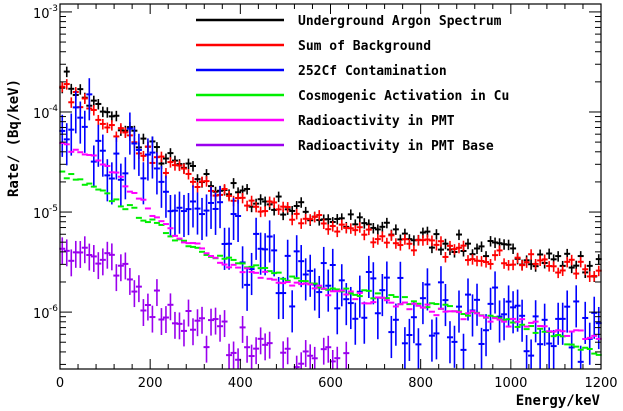 The height and width of the screenshot is (411, 623). Describe the element at coordinates (372, 71) in the screenshot. I see `legend-label: 252Cf Contamination` at that location.